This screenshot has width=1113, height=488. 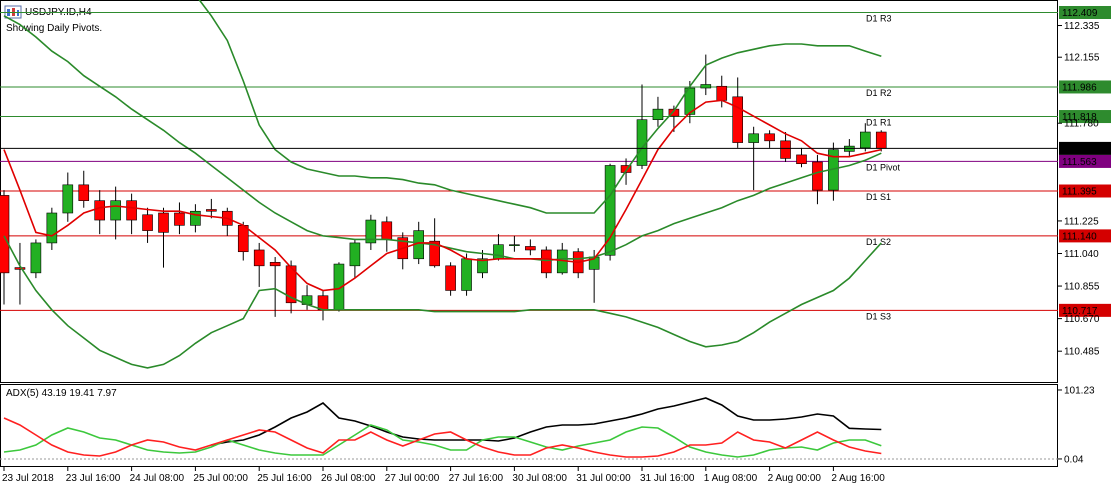 What do you see at coordinates (1081, 124) in the screenshot?
I see `y-tick-label: 111.780` at bounding box center [1081, 124].